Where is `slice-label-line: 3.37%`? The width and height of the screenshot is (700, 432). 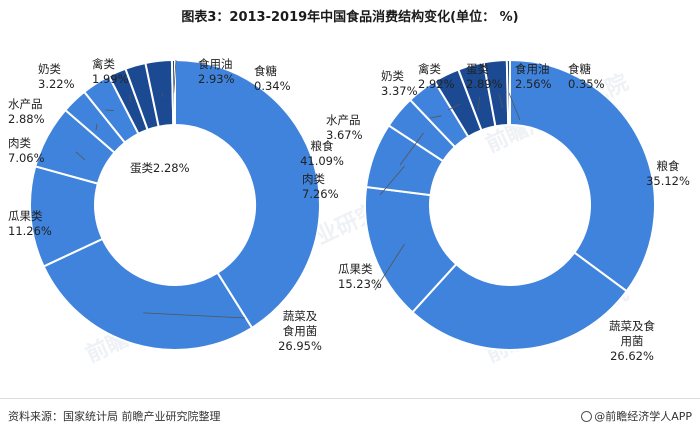
slice-label-line: 3.37% is located at coordinates (399, 91).